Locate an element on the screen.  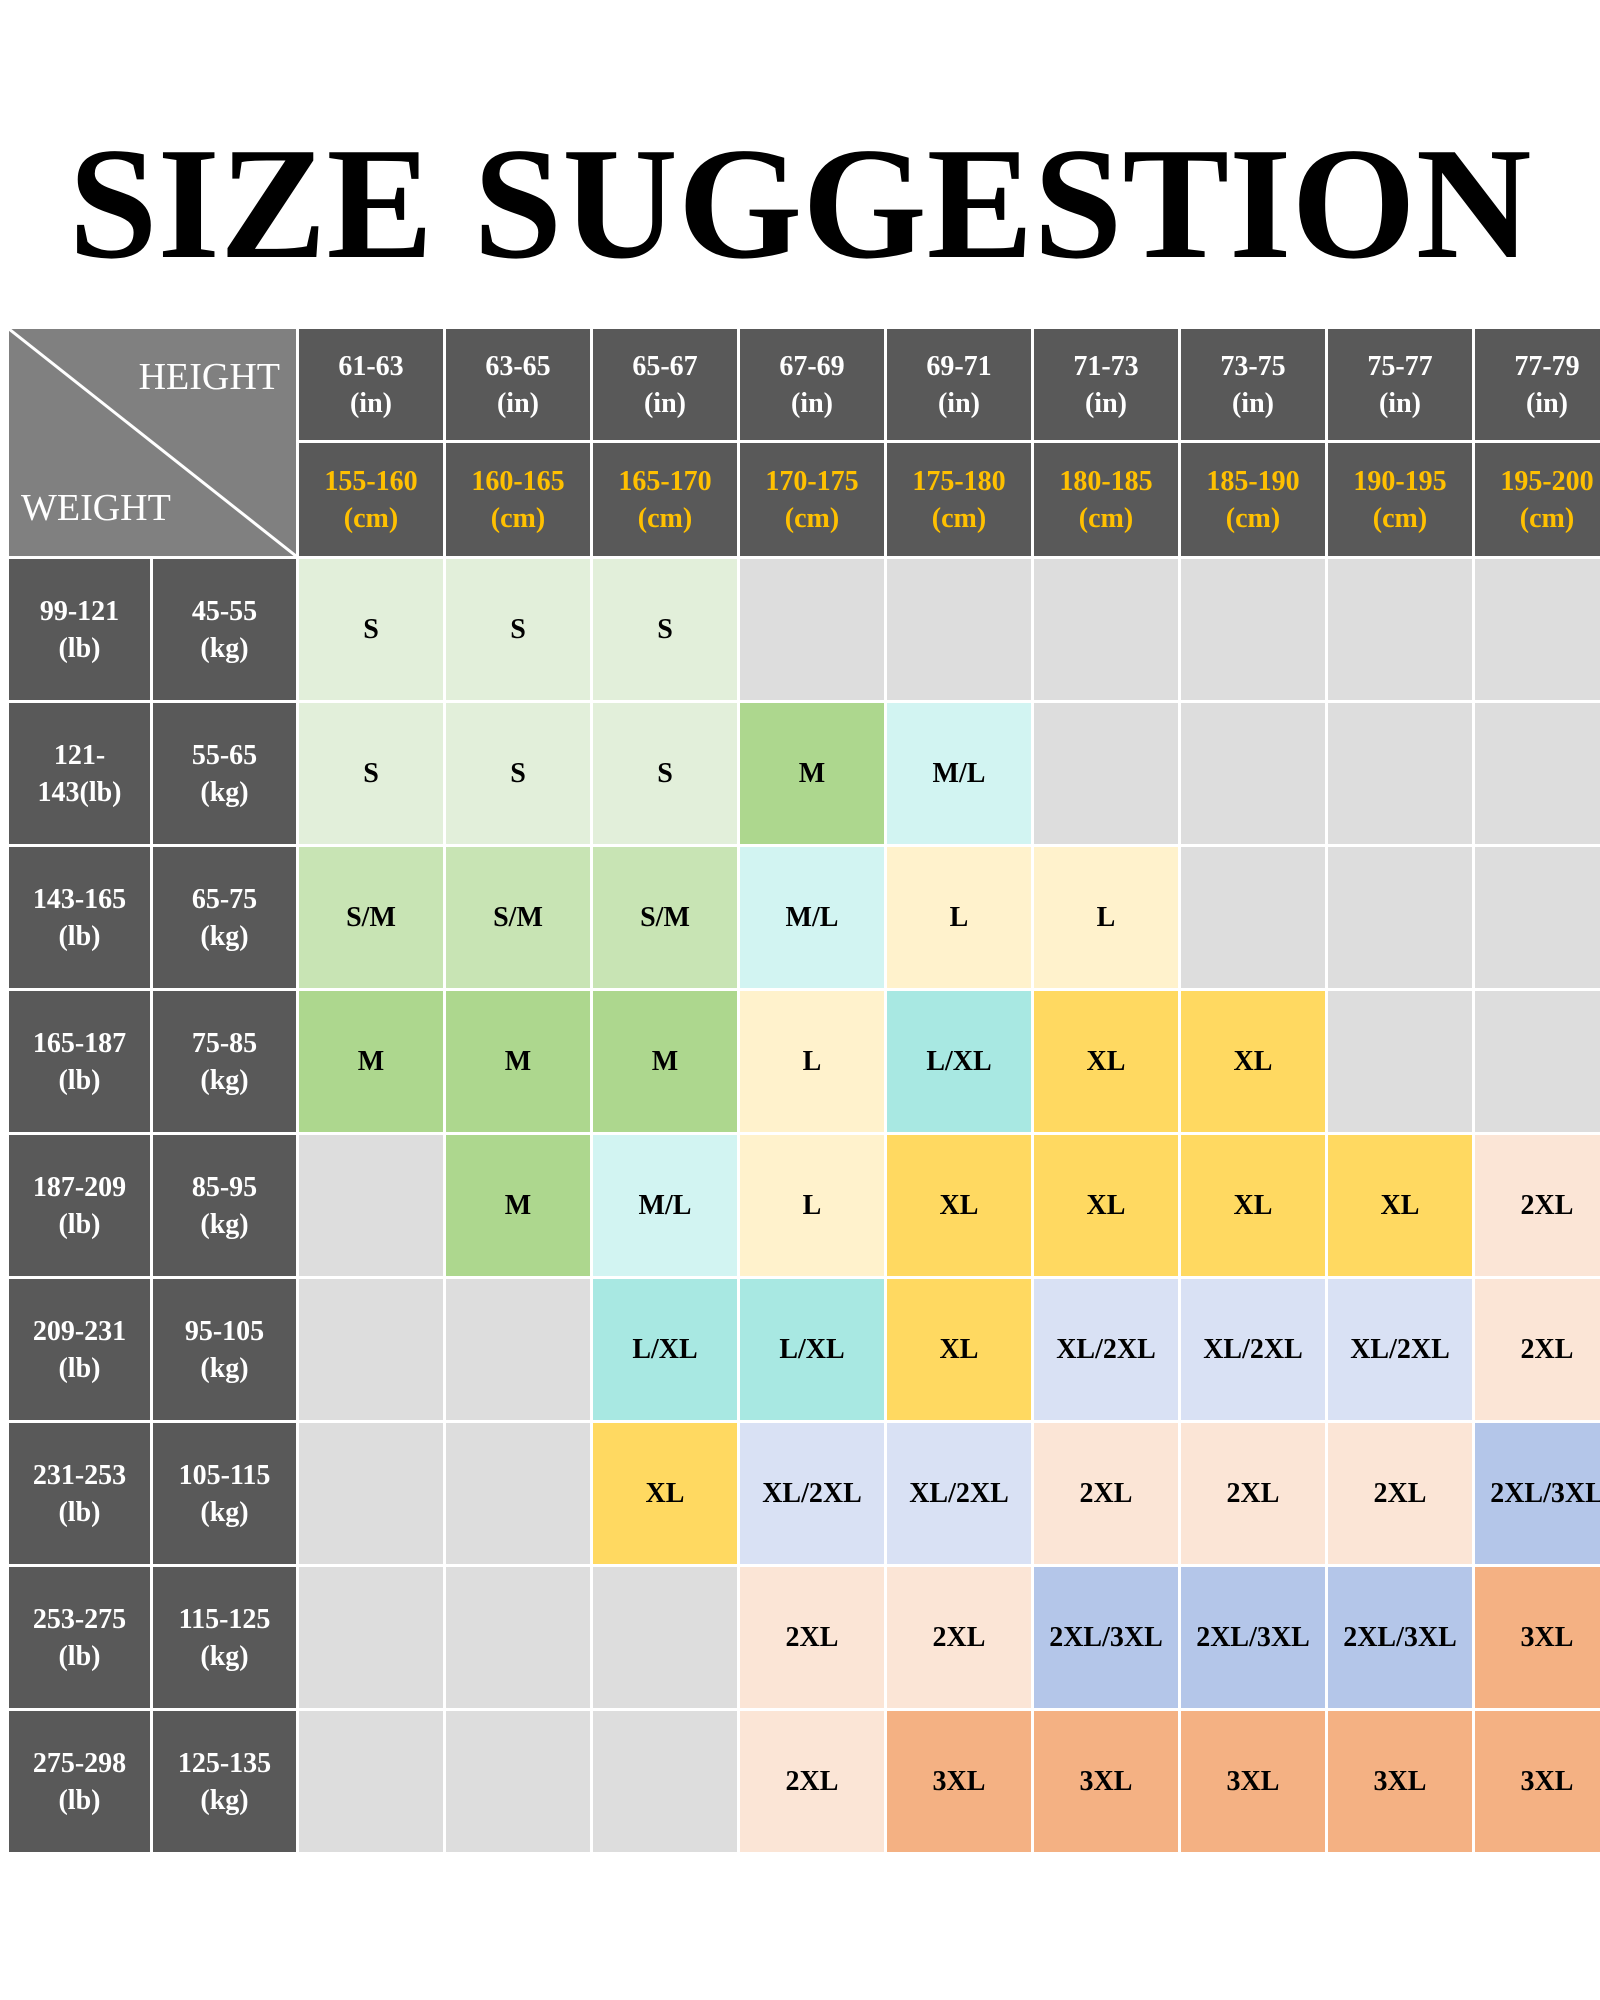
height-in-header: 67-69 (in) is located at coordinates (812, 384).